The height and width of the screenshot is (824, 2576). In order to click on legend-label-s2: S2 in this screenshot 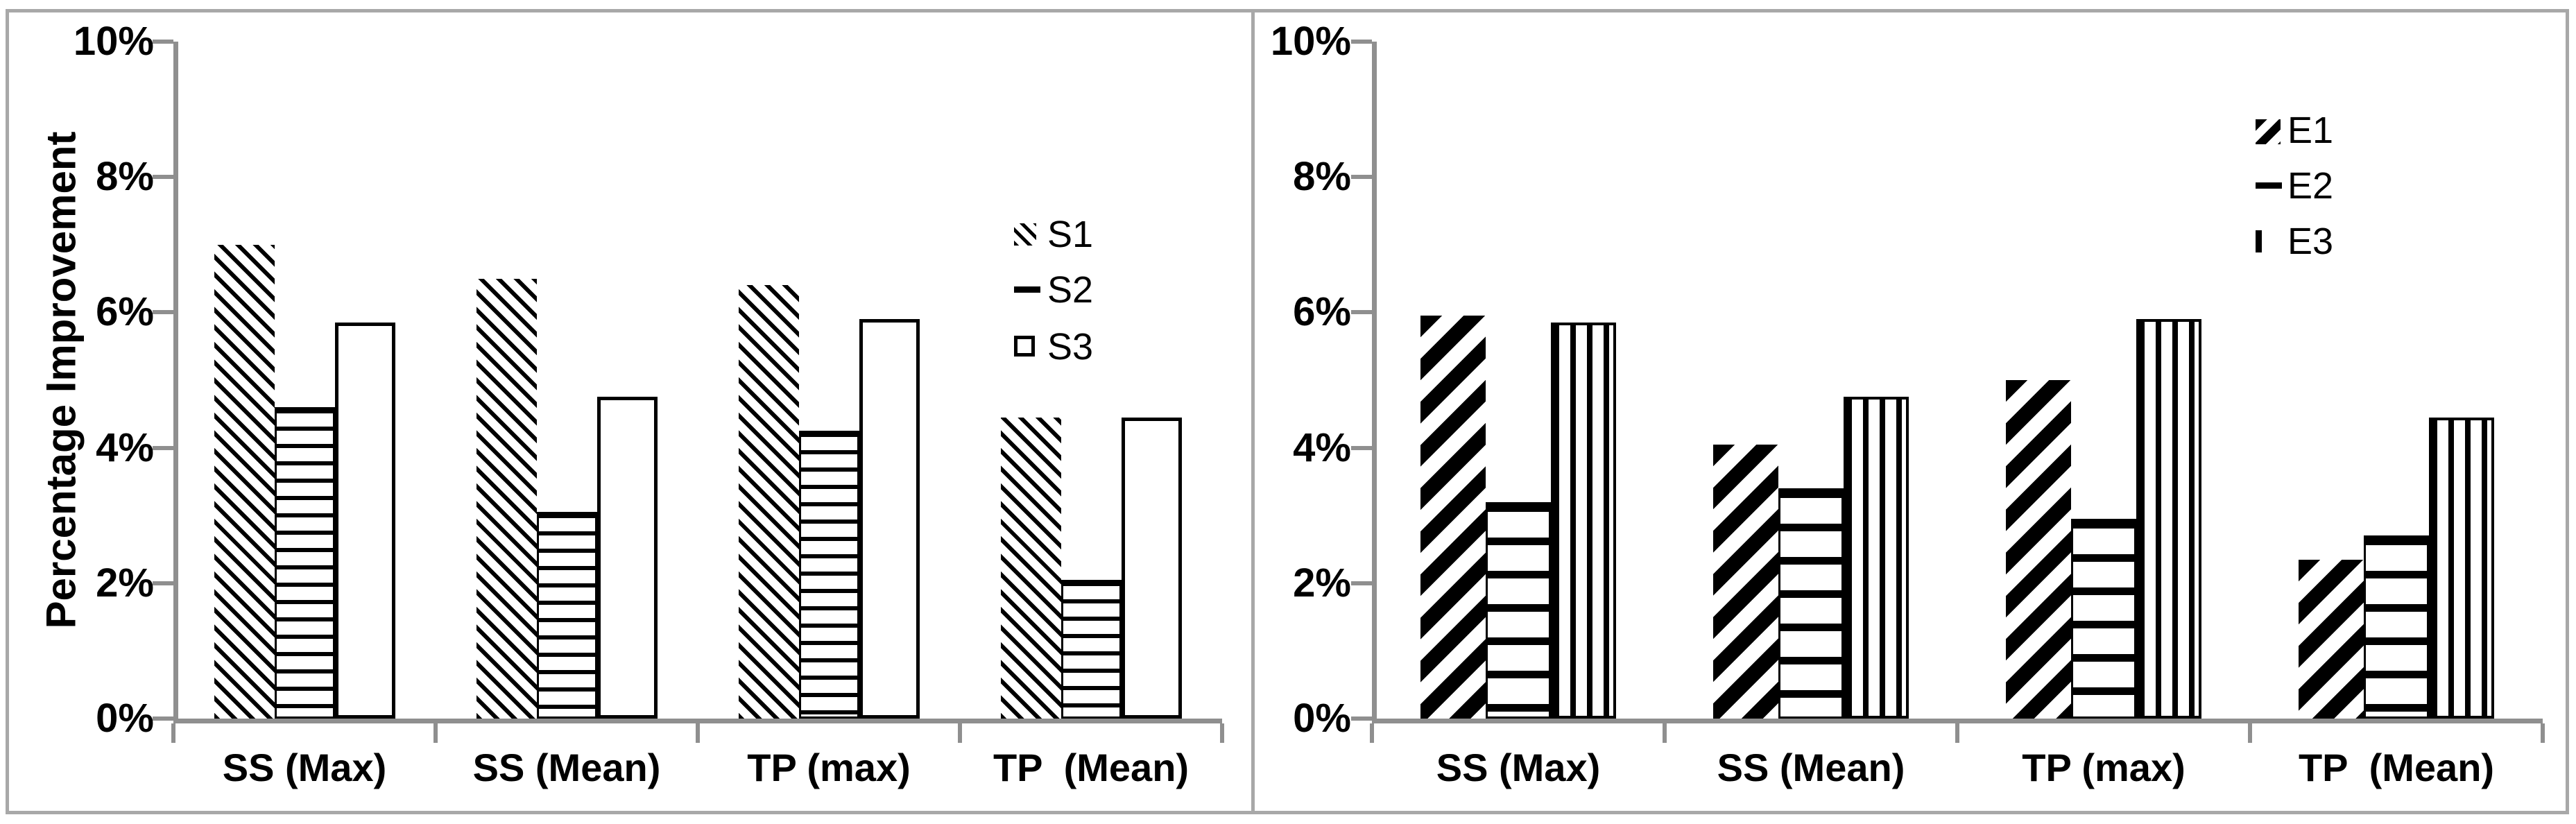, I will do `click(1070, 290)`.